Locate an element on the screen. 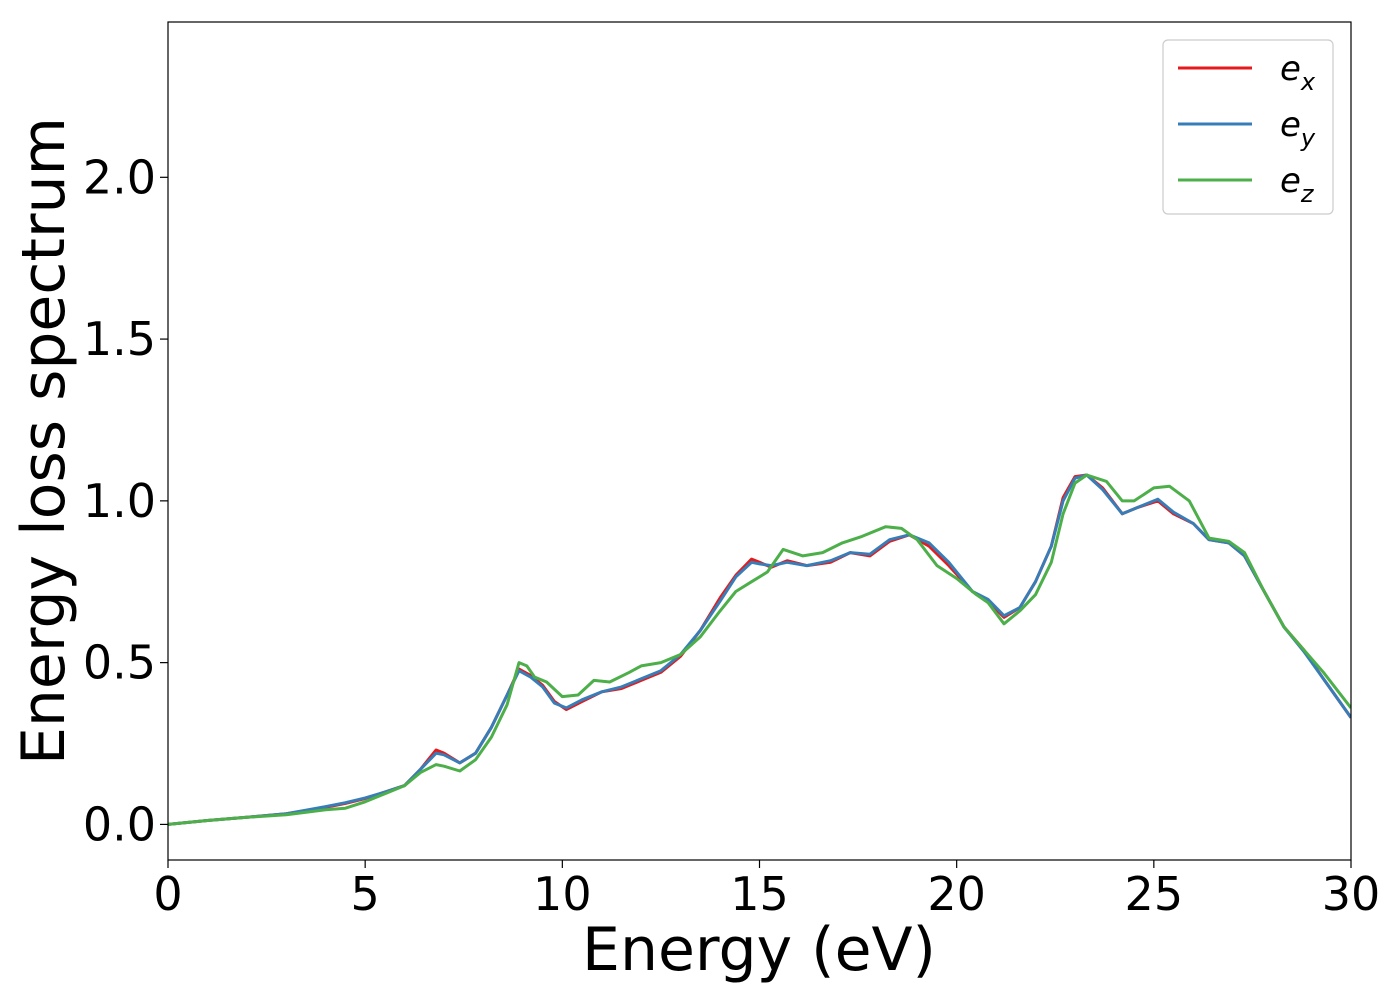 The image size is (1400, 1000). x-tick-label: 0 is located at coordinates (167, 894).